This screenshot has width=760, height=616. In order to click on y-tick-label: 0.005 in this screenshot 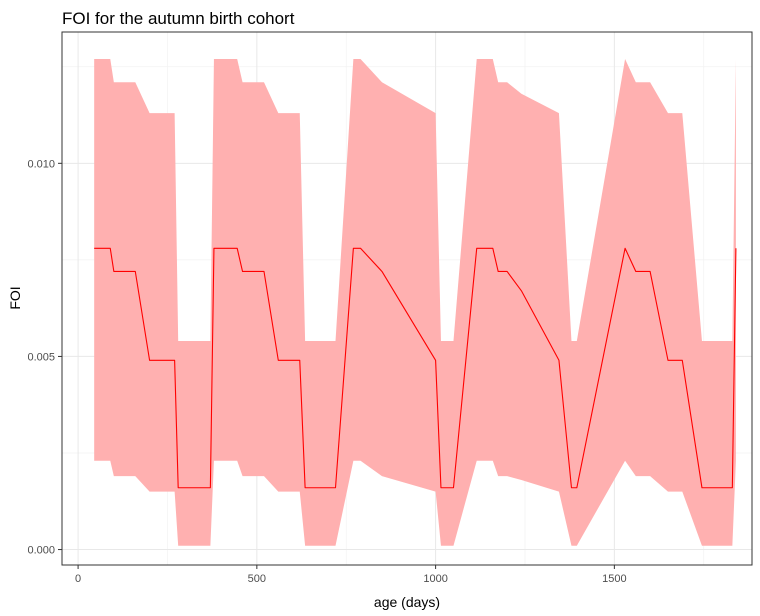, I will do `click(41, 357)`.